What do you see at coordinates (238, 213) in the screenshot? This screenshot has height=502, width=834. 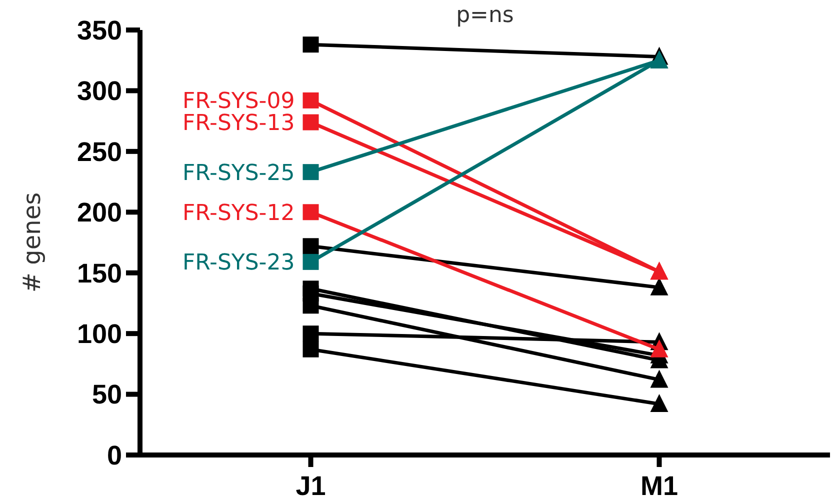 I see `series-label: FR-SYS-12` at bounding box center [238, 213].